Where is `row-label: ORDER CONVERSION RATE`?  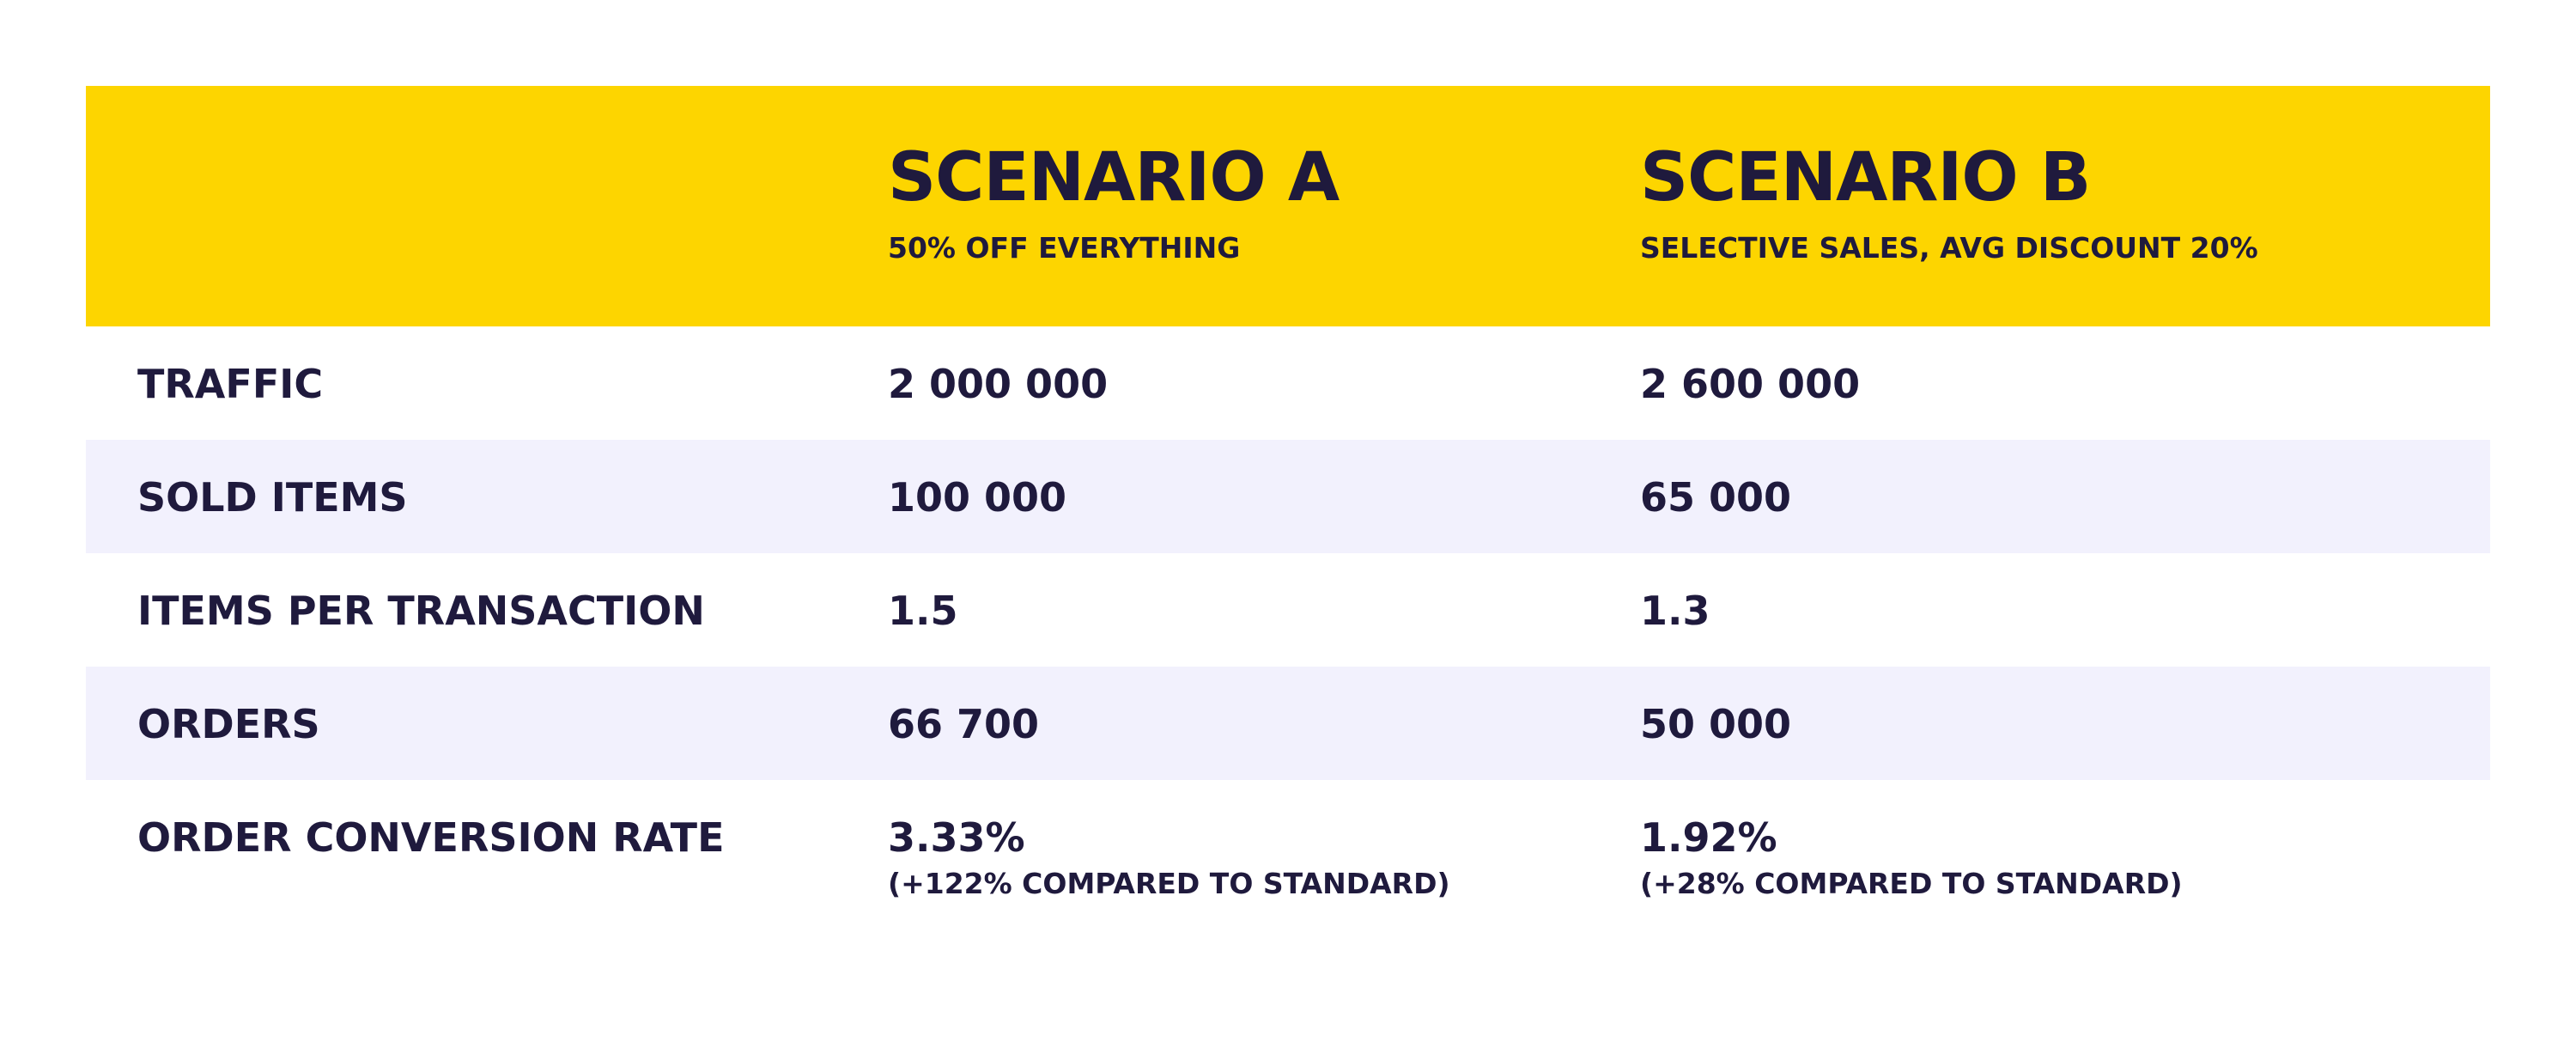
row-label: ORDER CONVERSION RATE is located at coordinates (431, 838).